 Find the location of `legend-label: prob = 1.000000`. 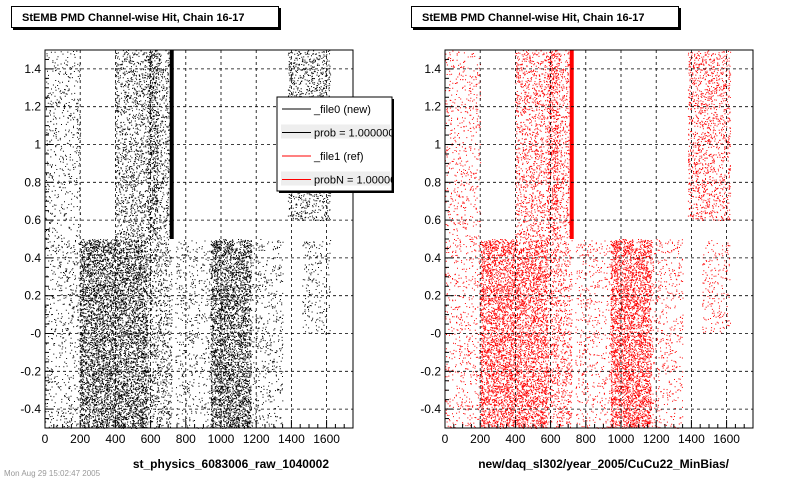

legend-label: prob = 1.000000 is located at coordinates (354, 134).